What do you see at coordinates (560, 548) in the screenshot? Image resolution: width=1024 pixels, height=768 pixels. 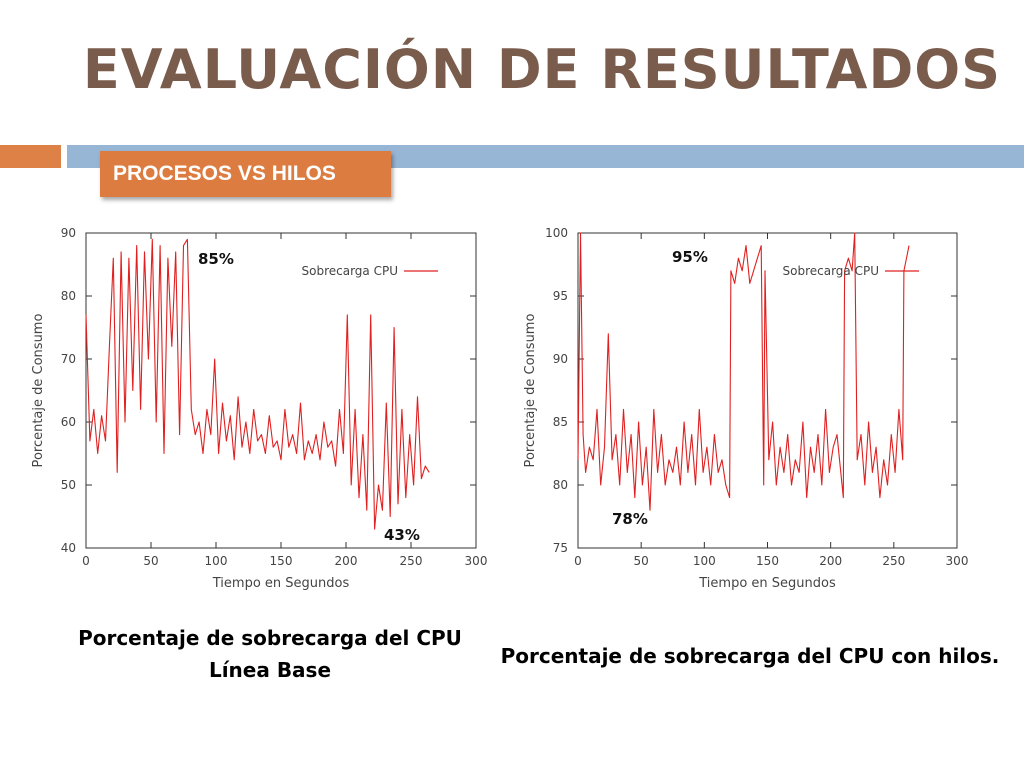 I see `y-tick-label: 75` at bounding box center [560, 548].